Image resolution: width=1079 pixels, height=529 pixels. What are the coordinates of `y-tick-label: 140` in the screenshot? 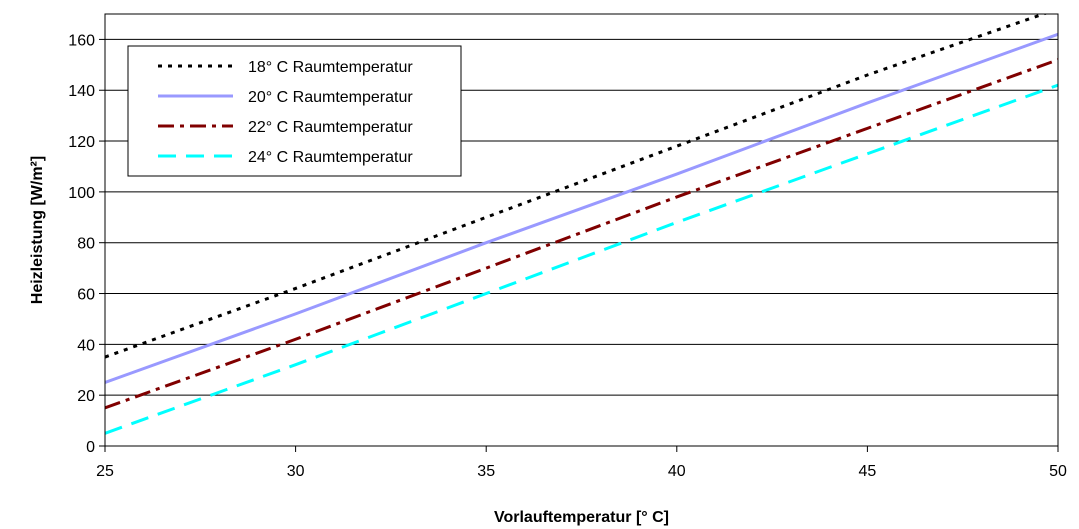 It's located at (81, 91).